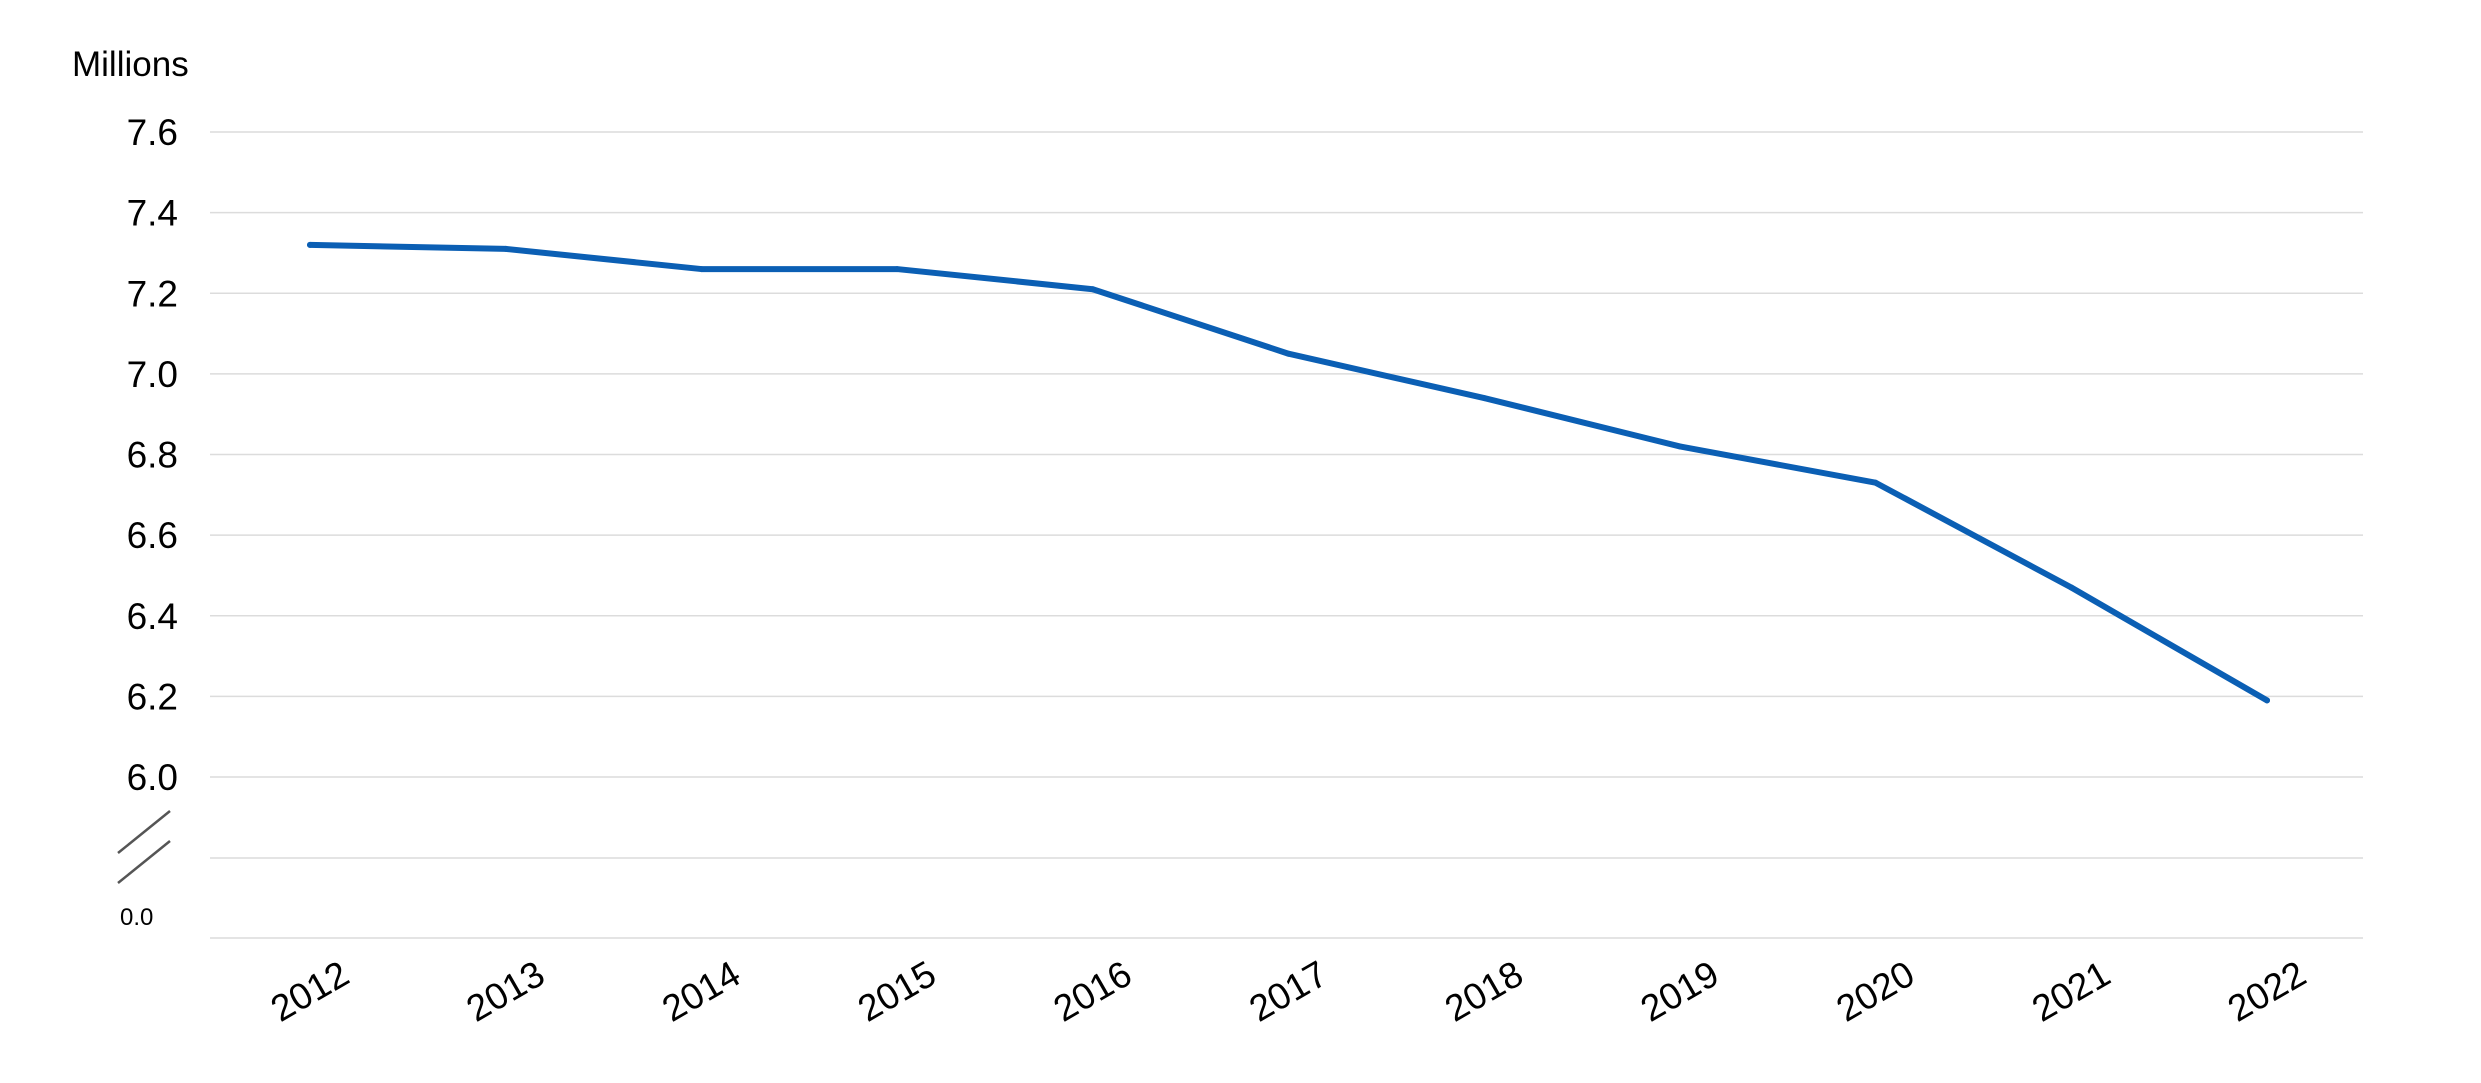 This screenshot has height=1083, width=2481. I want to click on x-tick-label: 2012, so click(310, 991).